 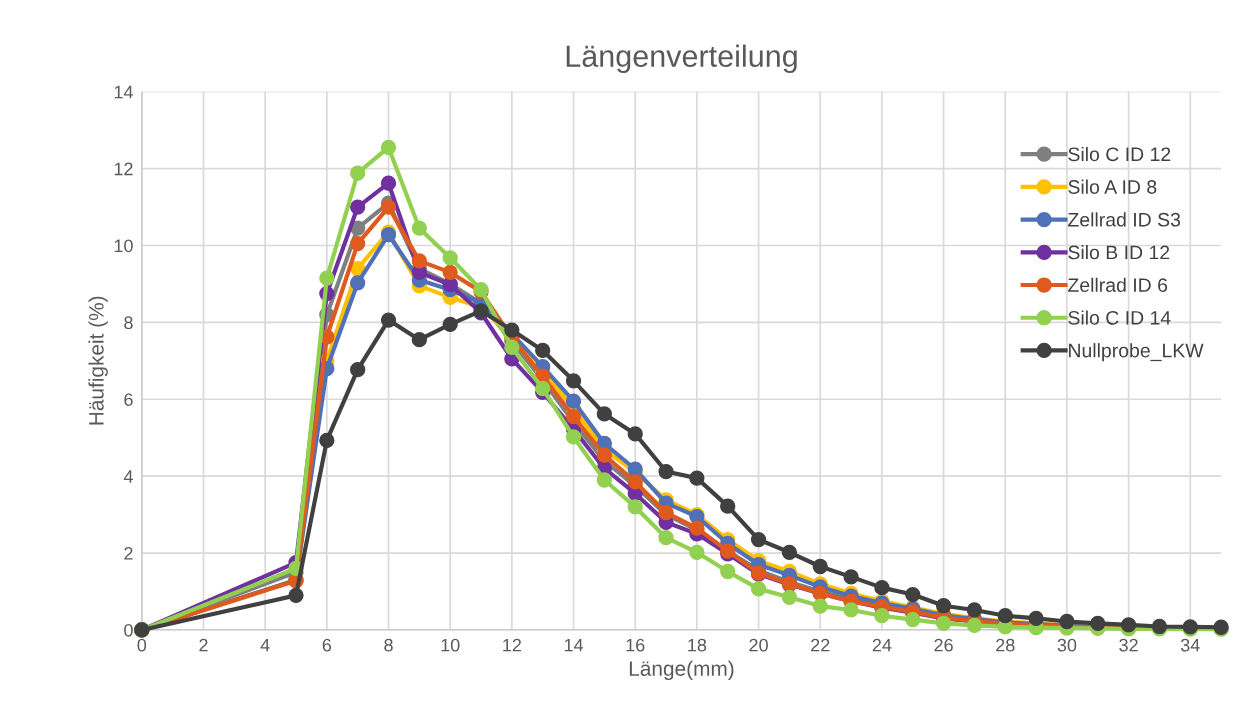 What do you see at coordinates (1128, 645) in the screenshot?
I see `x-tick-label: 32` at bounding box center [1128, 645].